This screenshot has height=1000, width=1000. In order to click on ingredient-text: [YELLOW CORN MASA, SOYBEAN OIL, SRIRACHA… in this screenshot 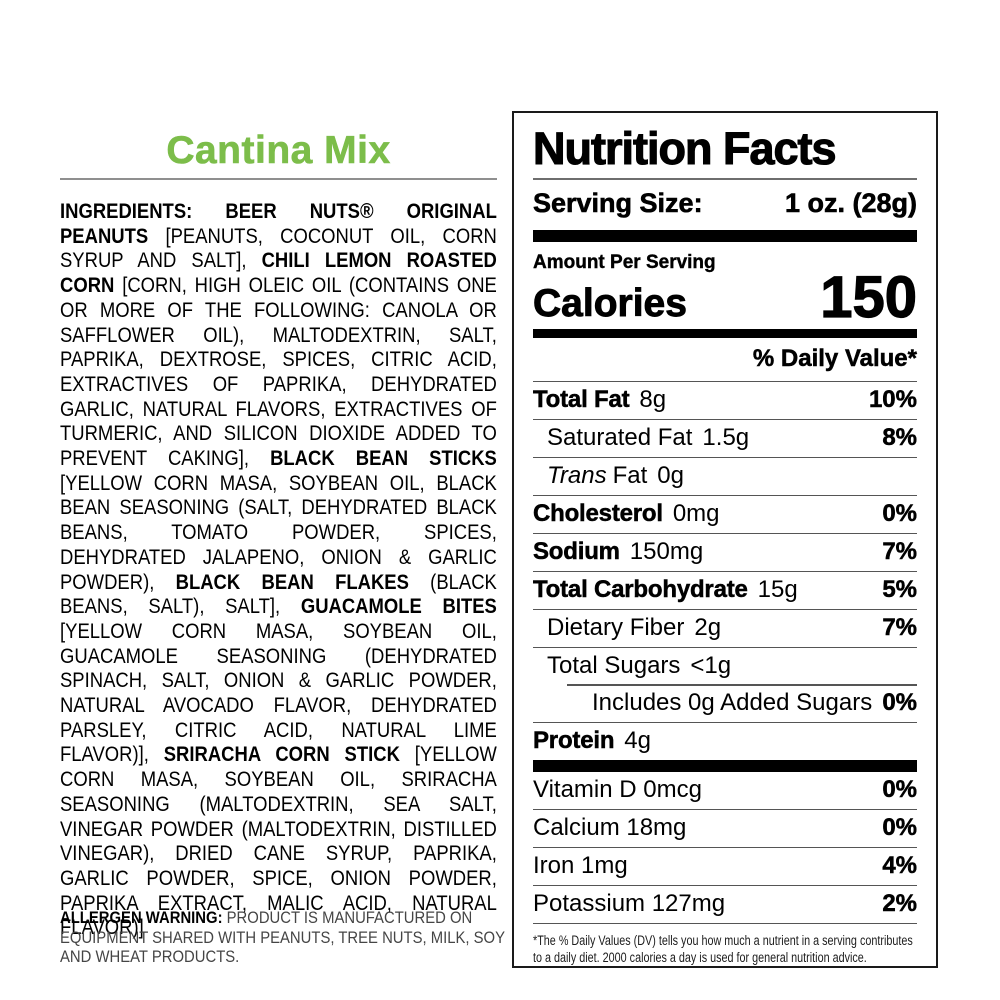, I will do `click(278, 841)`.